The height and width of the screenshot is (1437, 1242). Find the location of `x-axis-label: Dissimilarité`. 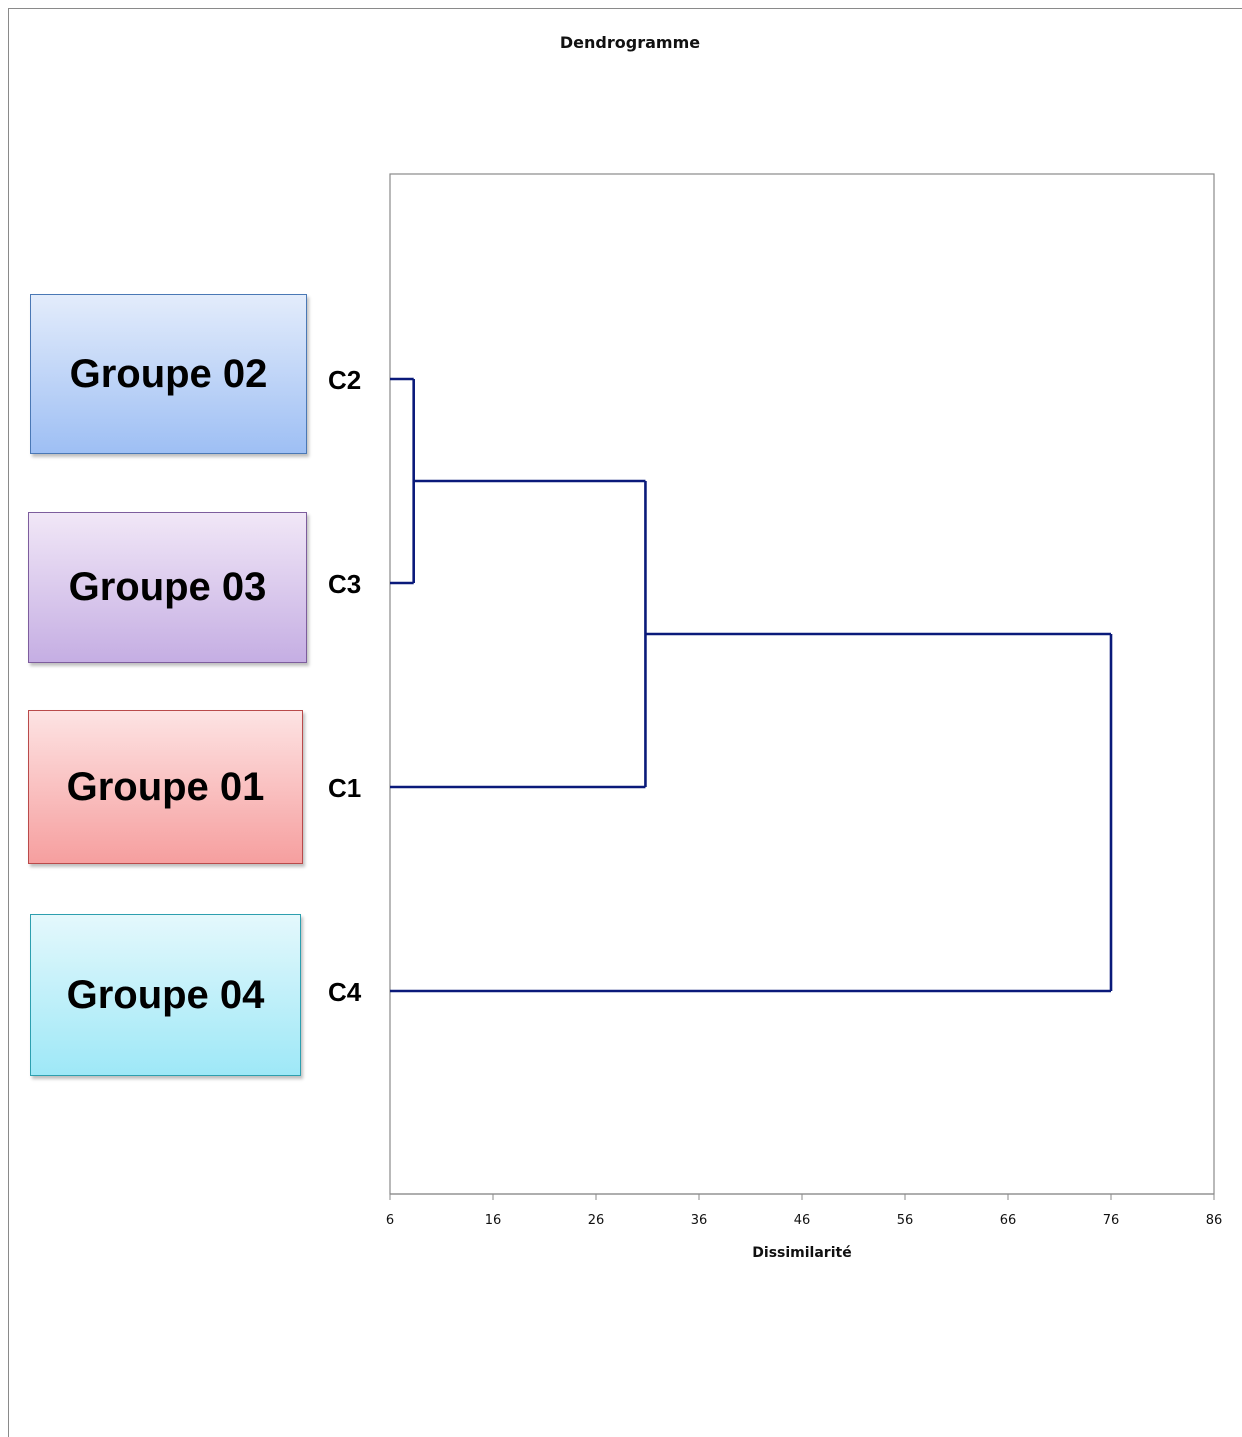

x-axis-label: Dissimilarité is located at coordinates (801, 1253).